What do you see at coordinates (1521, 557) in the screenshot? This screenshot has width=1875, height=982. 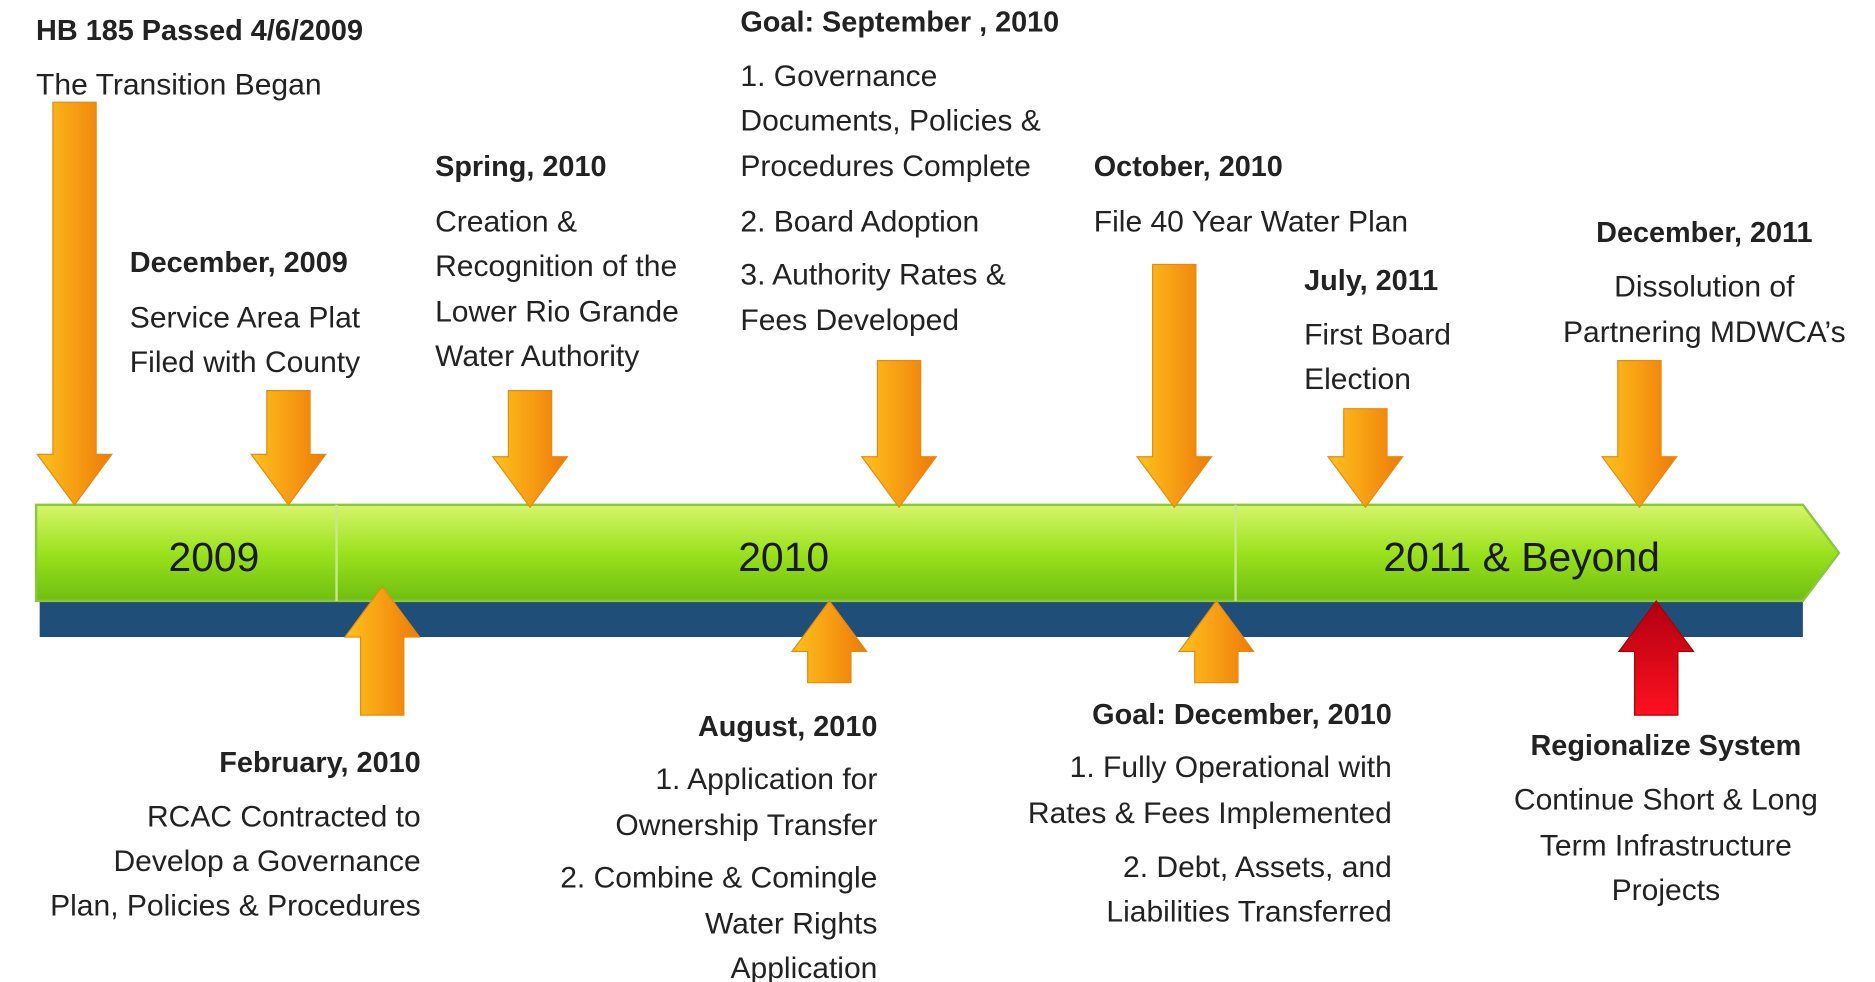 I see `segment-label: 2011 & Beyond` at bounding box center [1521, 557].